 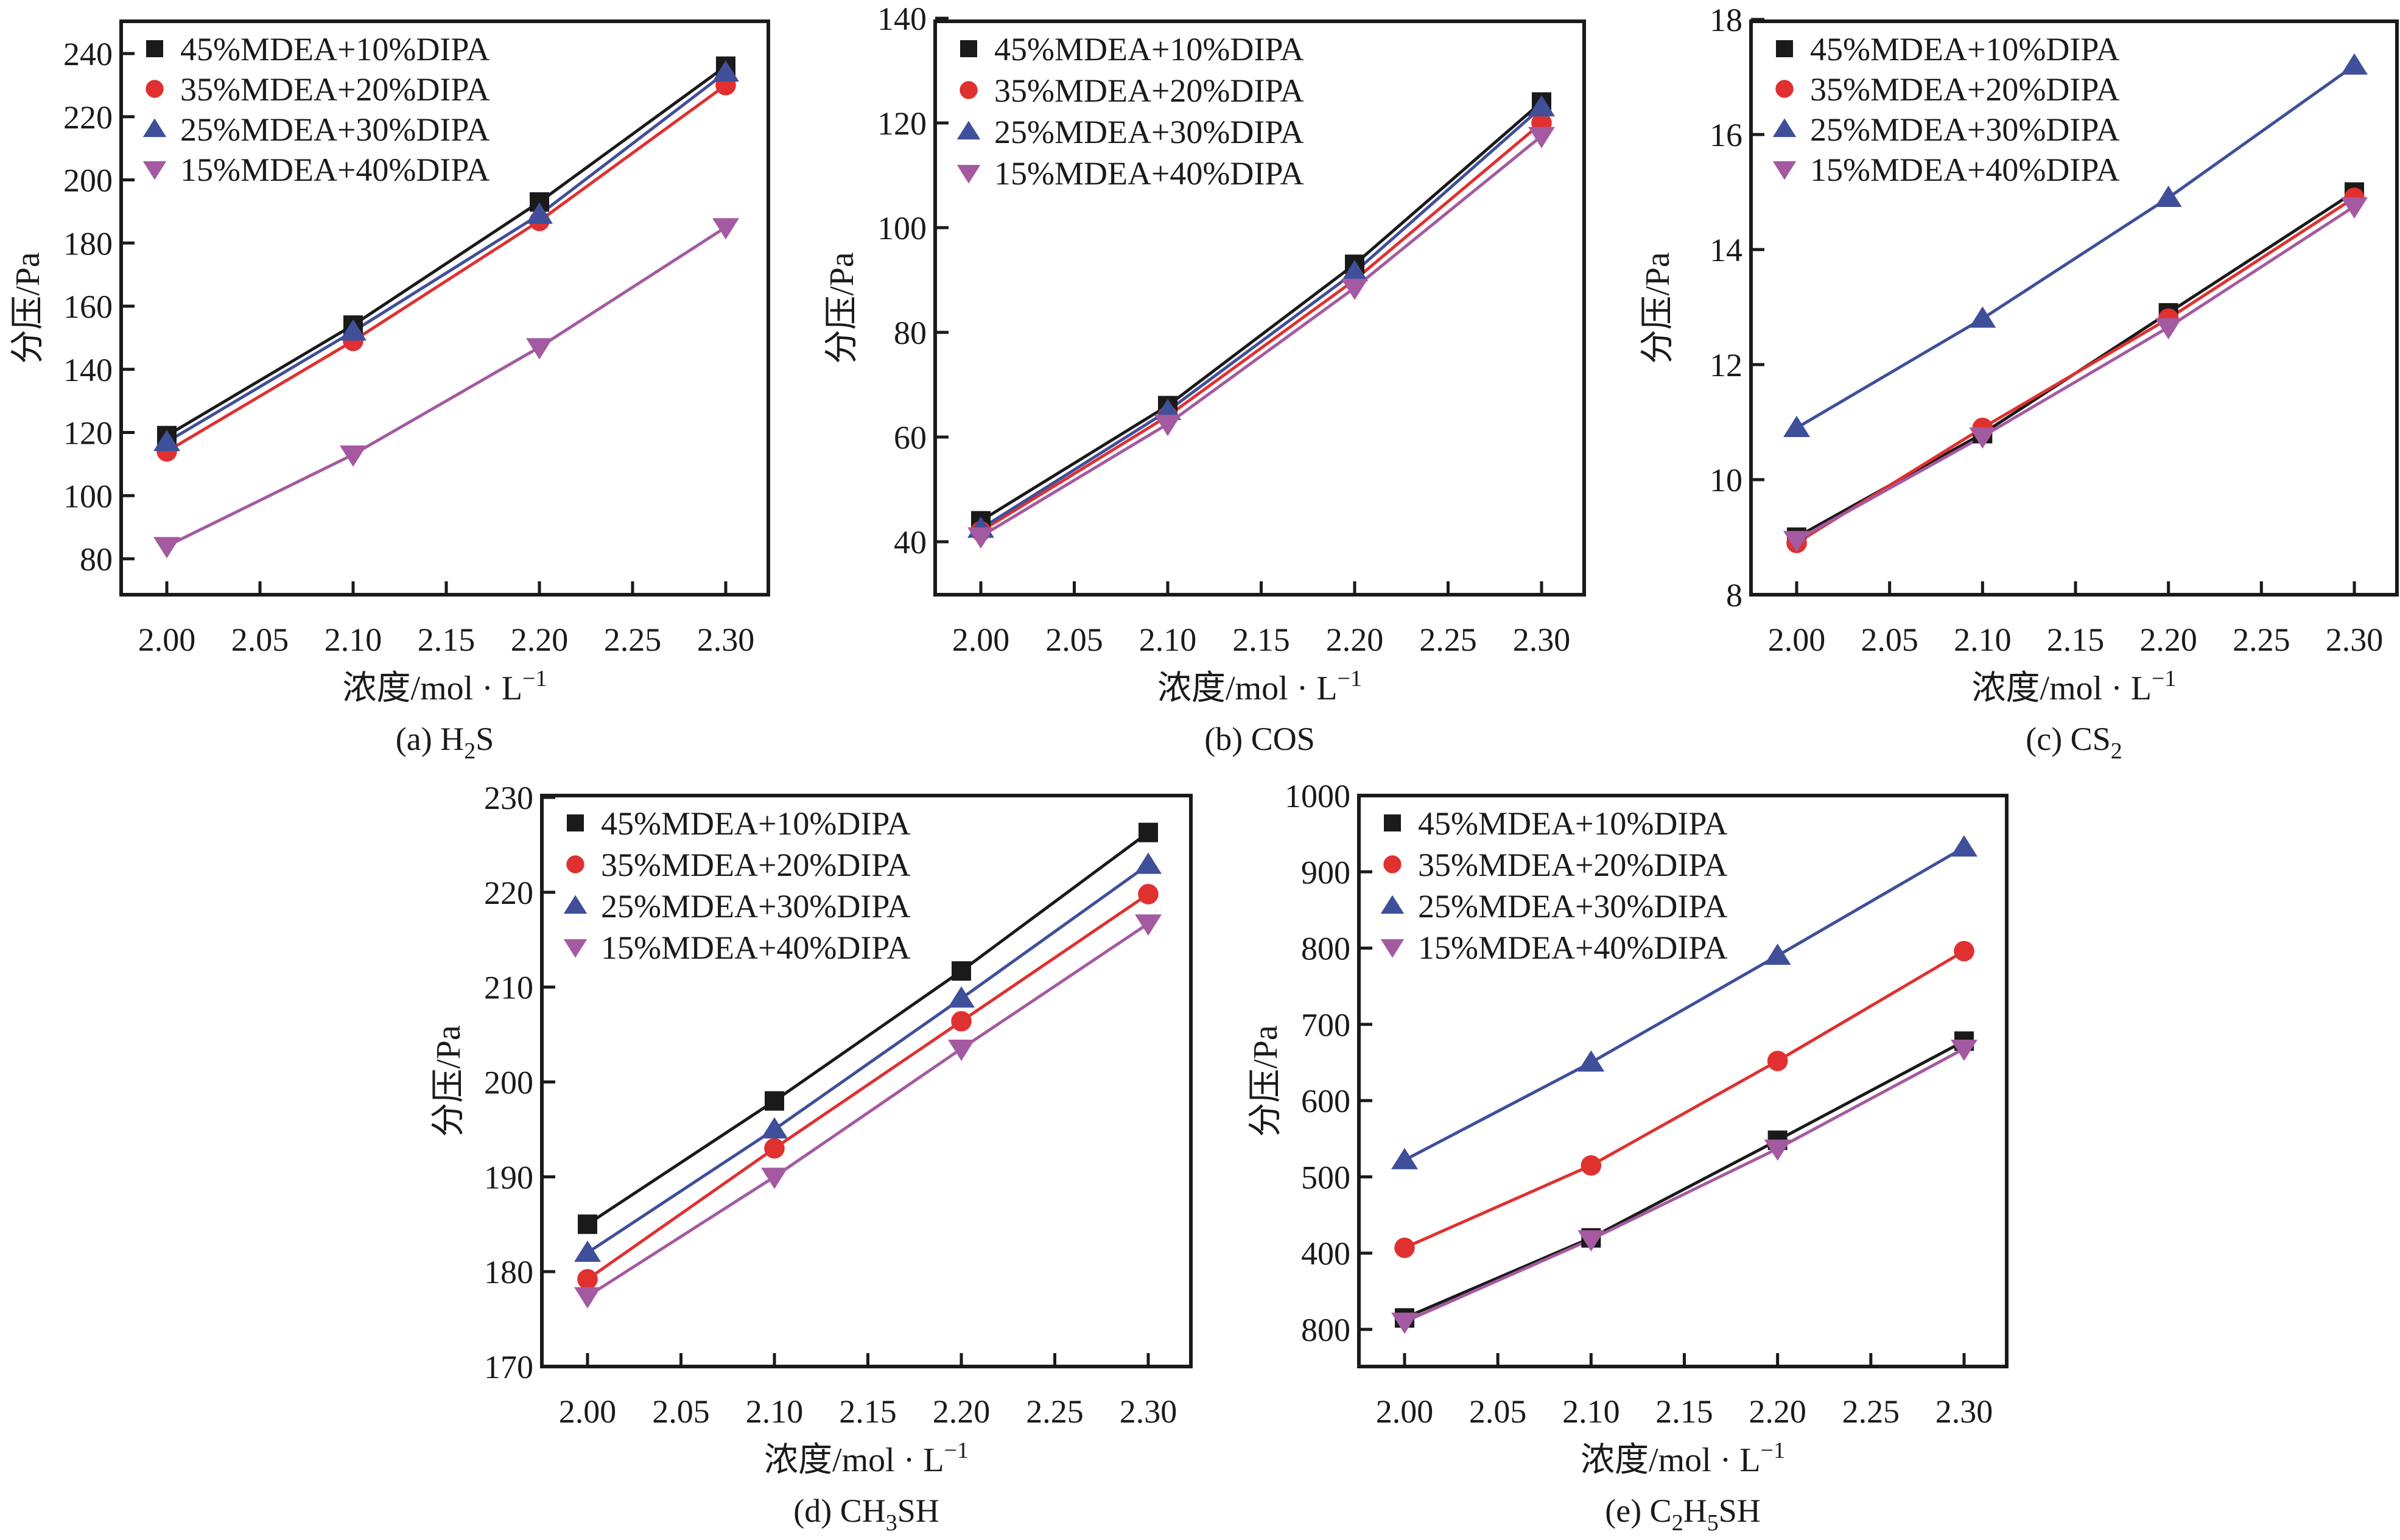 What do you see at coordinates (1726, 135) in the screenshot?
I see `y-tick-label: 16` at bounding box center [1726, 135].